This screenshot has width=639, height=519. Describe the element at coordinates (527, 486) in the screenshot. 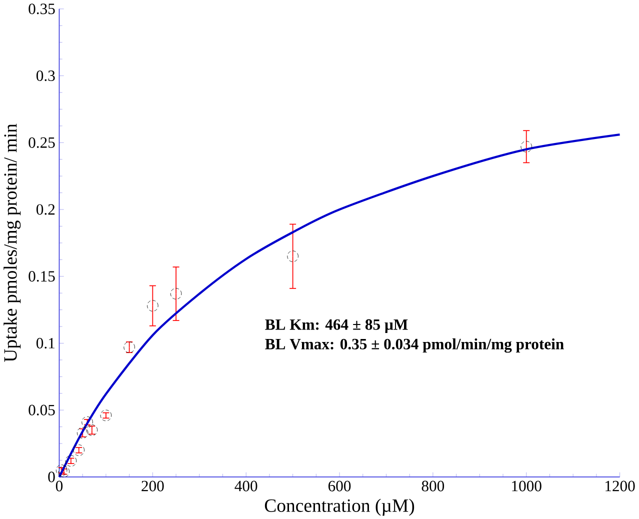

I see `x-tick-label: 1000` at that location.